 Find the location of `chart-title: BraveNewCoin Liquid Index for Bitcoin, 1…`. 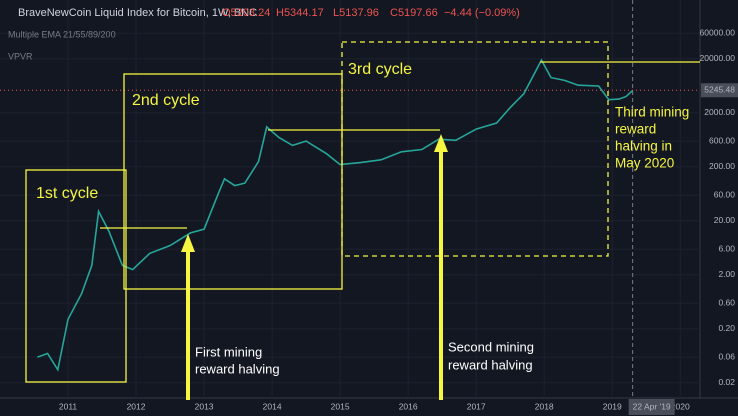

chart-title: BraveNewCoin Liquid Index for Bitcoin, 1… is located at coordinates (137, 13).